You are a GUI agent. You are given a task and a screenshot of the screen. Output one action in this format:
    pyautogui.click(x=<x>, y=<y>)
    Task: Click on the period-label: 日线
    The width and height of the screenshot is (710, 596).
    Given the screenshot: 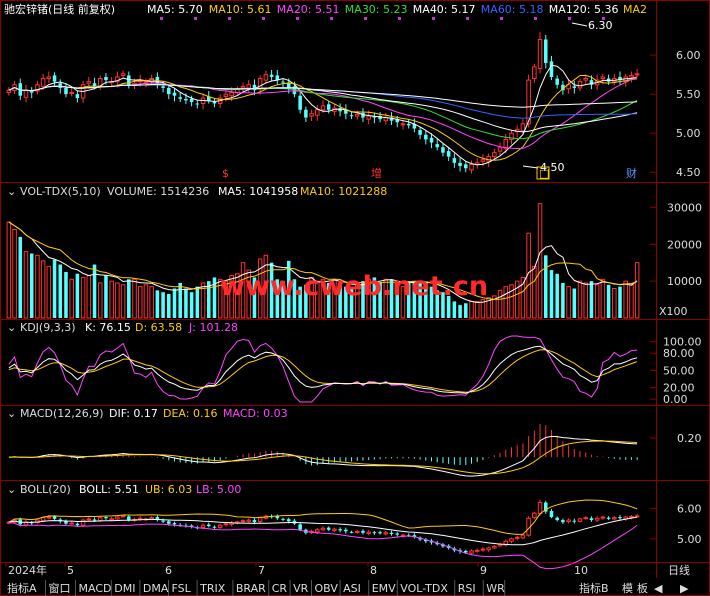 What is the action you would take?
    pyautogui.click(x=679, y=570)
    